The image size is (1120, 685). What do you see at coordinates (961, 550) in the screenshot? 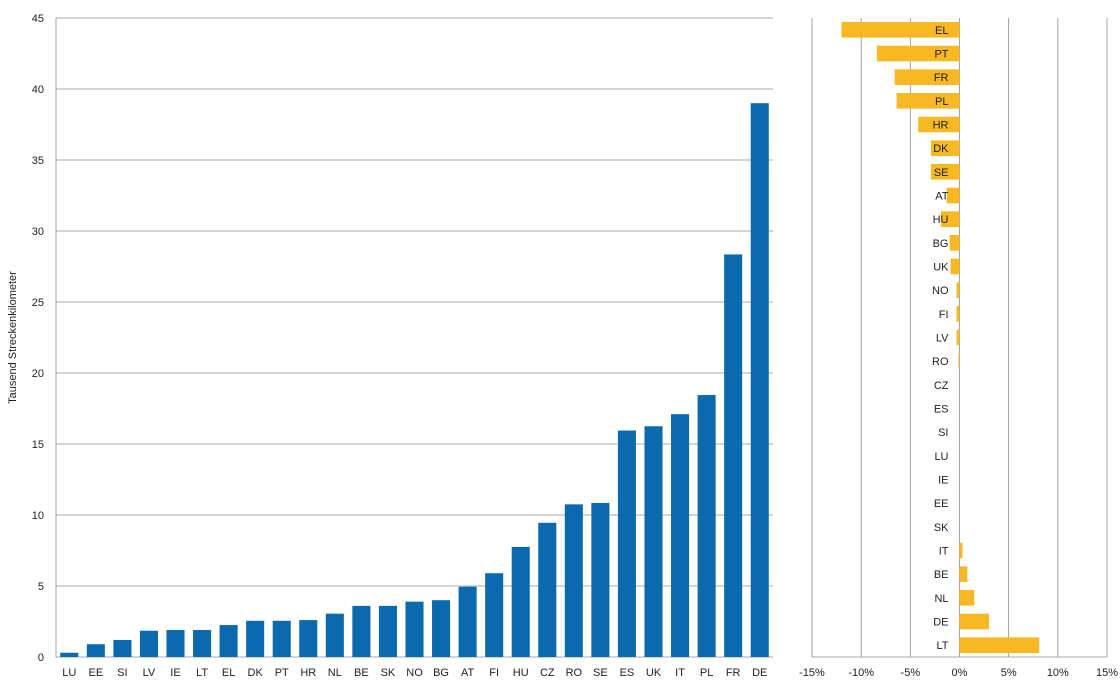
I see `bar-it` at bounding box center [961, 550].